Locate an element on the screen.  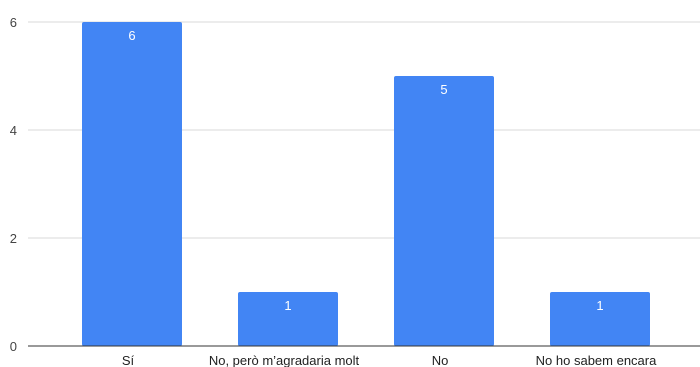
x-tick-label: No, però m’agradaria molt is located at coordinates (284, 360).